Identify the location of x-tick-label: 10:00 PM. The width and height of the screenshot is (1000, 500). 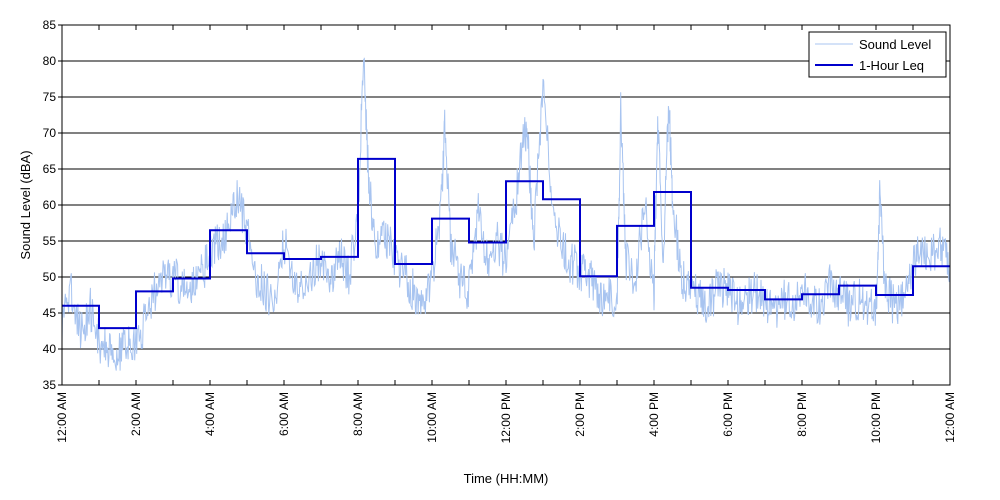
(876, 417).